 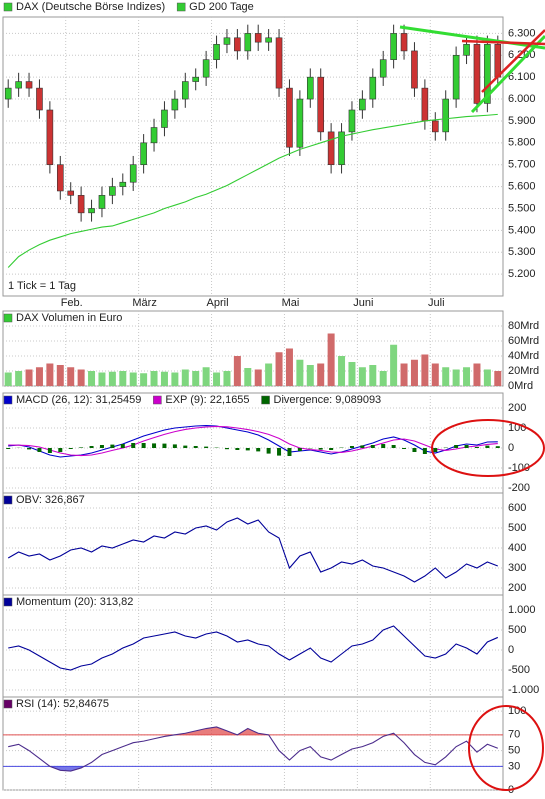 What do you see at coordinates (519, 468) in the screenshot?
I see `y-tick-label: -100` at bounding box center [519, 468].